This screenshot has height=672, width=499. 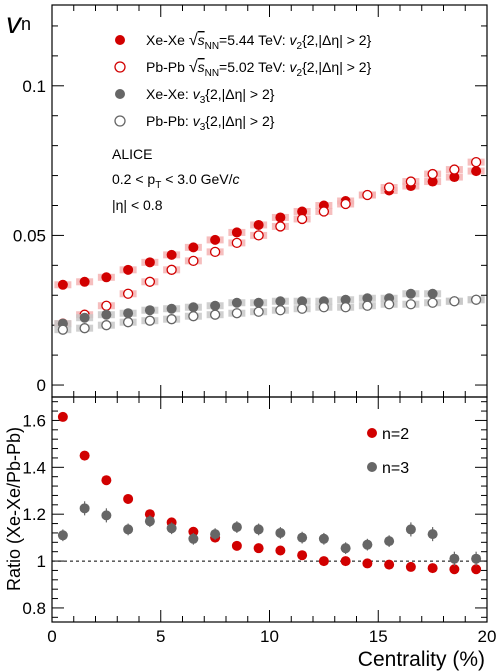 I want to click on bottom-panel-x-tick-labels: 0 5 10 15 20, so click(x=271, y=636).